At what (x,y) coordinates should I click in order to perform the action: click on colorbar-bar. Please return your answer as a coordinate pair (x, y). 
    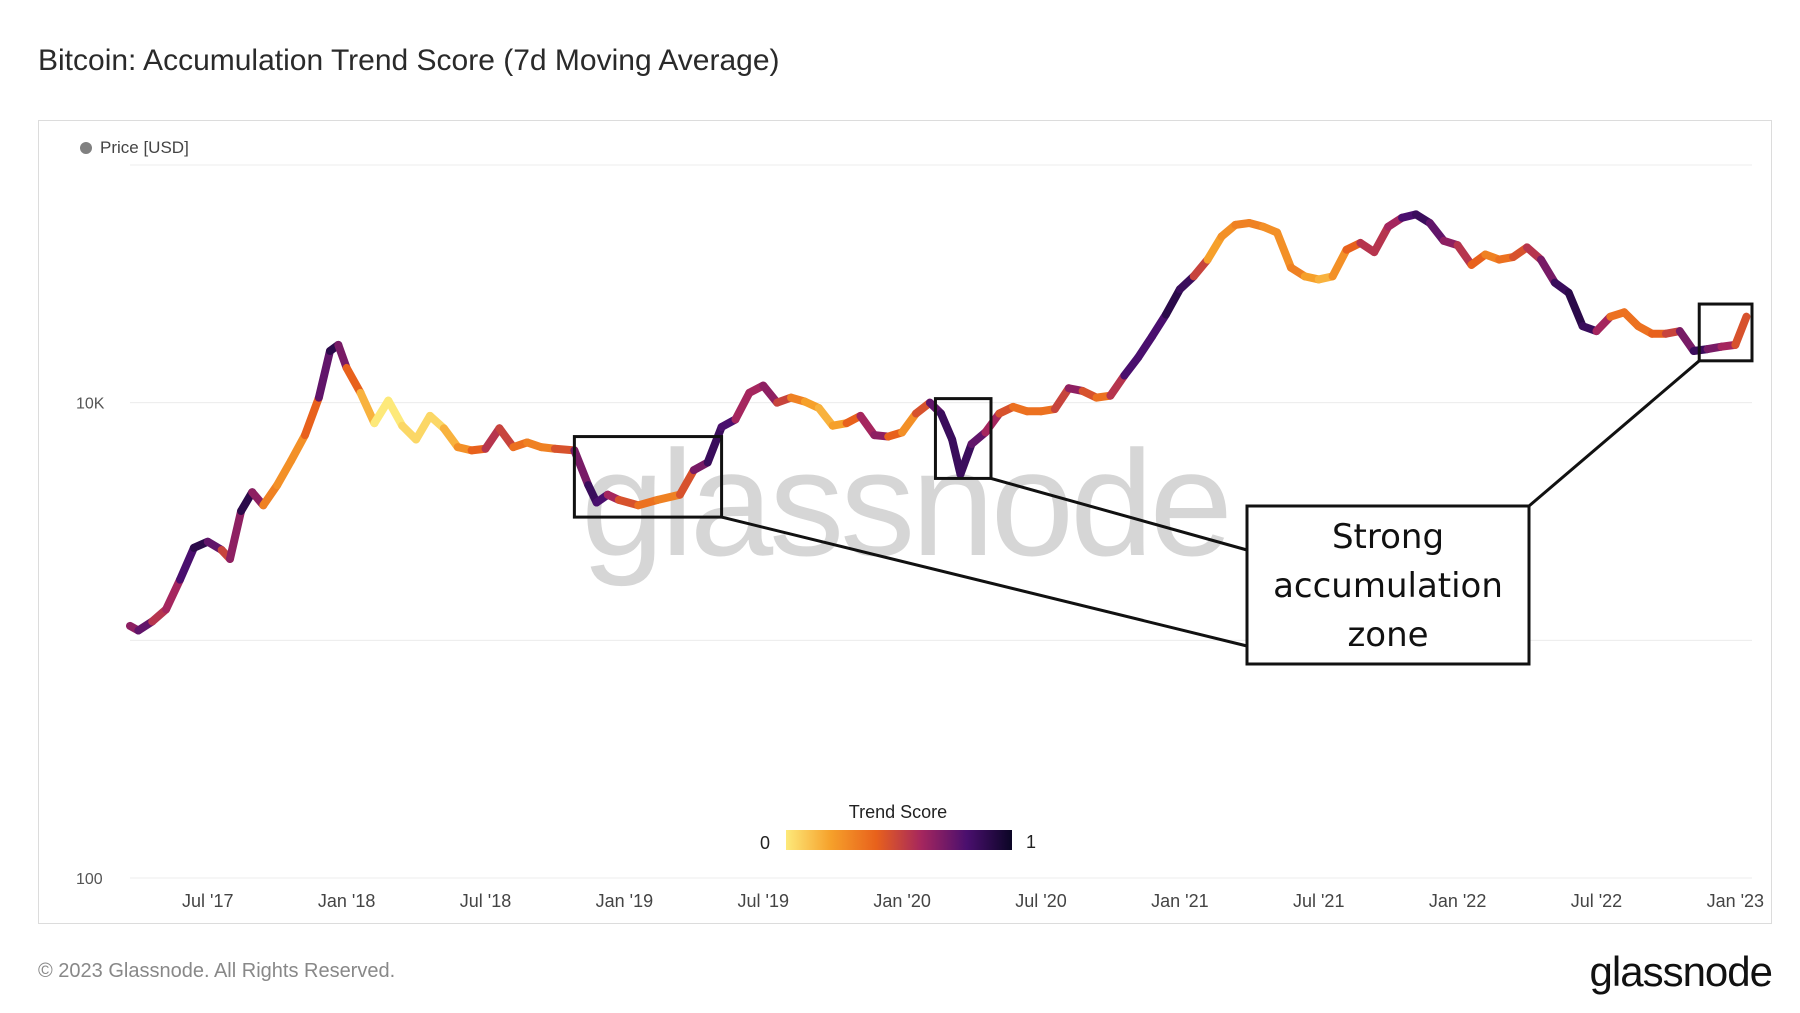
    Looking at the image, I should click on (899, 840).